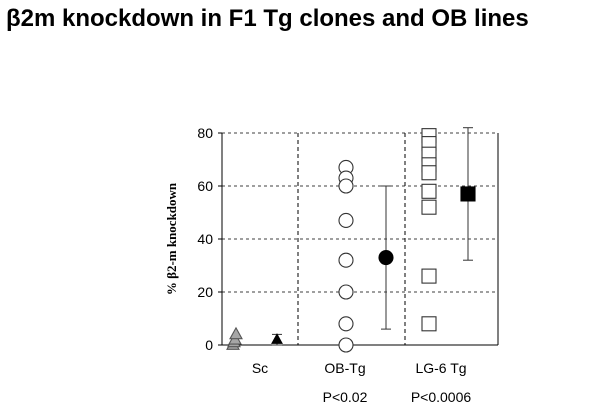 This screenshot has width=592, height=412. I want to click on p-value-label: P<0.0006, so click(441, 397).